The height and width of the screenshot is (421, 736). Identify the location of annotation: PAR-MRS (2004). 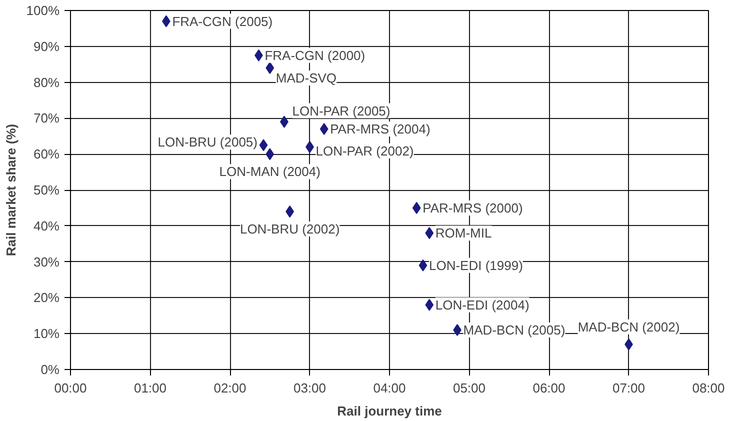
(380, 128).